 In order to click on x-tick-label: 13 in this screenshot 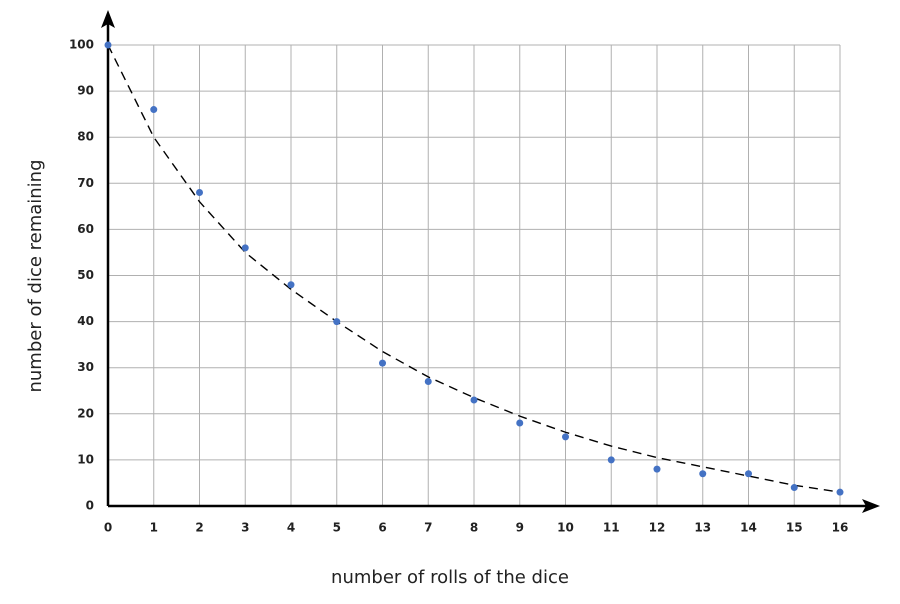, I will do `click(702, 528)`.